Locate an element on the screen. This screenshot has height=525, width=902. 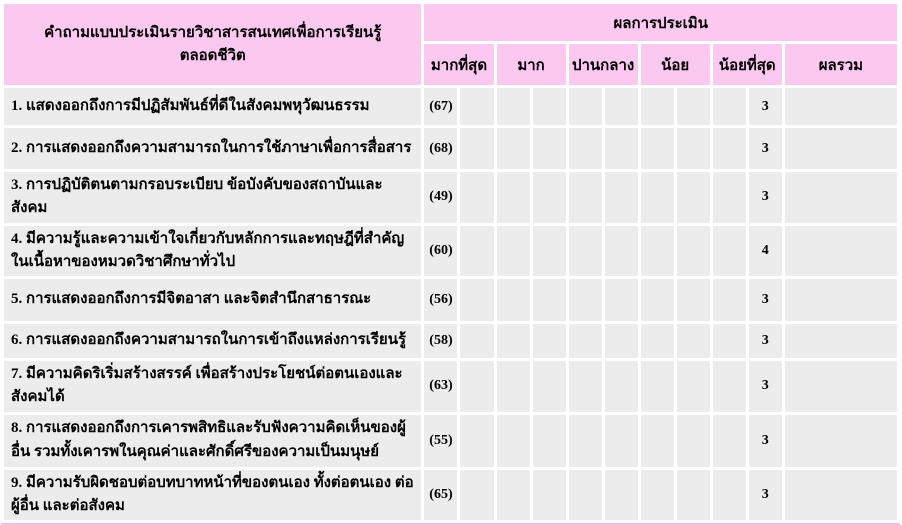
most-count-cell: (68) is located at coordinates (441, 148).